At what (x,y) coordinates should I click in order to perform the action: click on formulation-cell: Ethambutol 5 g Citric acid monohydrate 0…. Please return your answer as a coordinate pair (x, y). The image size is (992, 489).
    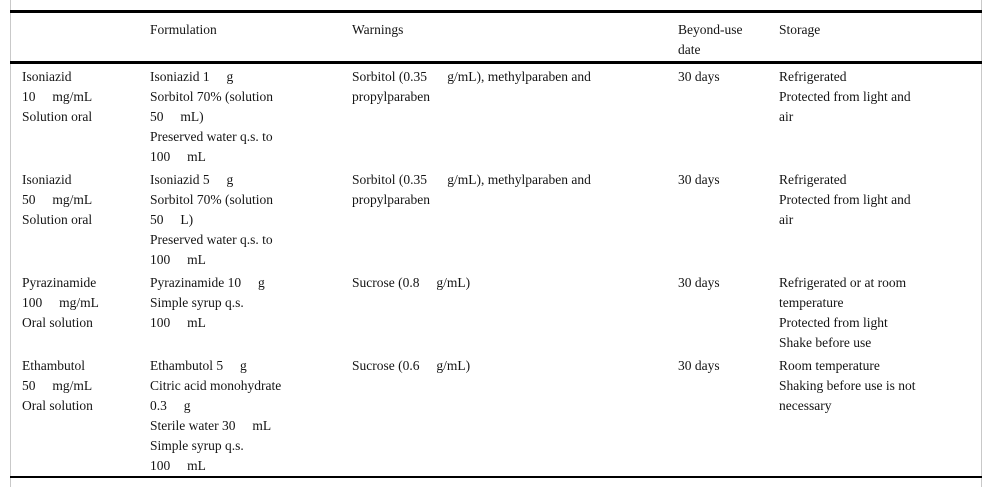
    Looking at the image, I should click on (216, 415).